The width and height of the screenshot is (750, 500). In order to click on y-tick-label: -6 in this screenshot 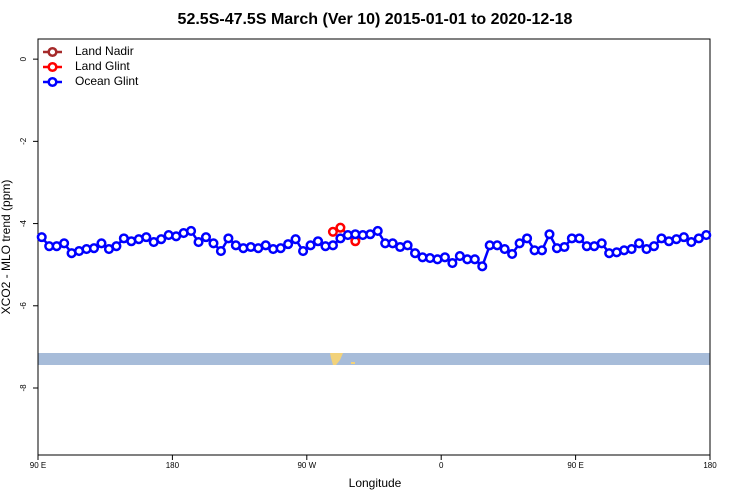, I will do `click(23, 306)`.